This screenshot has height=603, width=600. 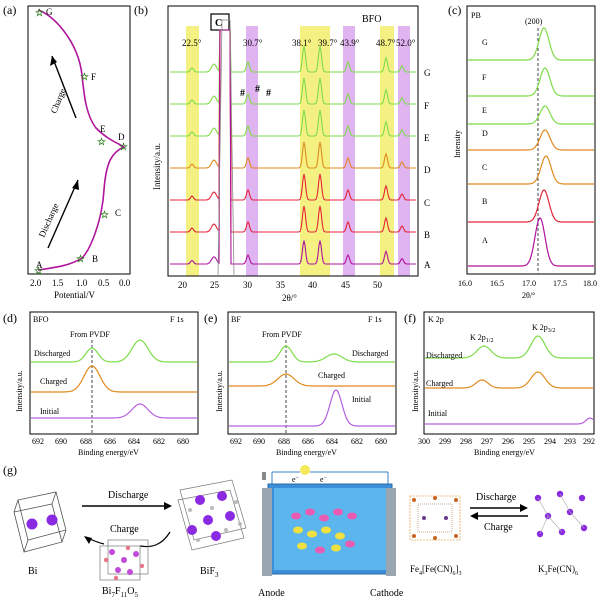 I want to click on f-xlabel: Binding energy/eV, so click(x=504, y=452).